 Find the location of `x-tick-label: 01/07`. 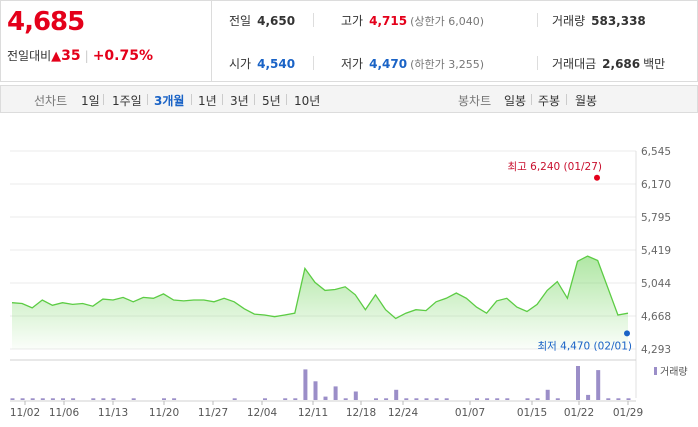

x-tick-label: 01/07 is located at coordinates (470, 413).